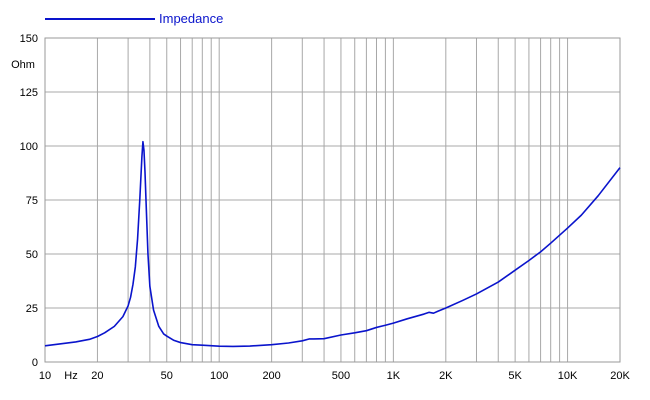 The width and height of the screenshot is (650, 400). What do you see at coordinates (446, 376) in the screenshot?
I see `x-tick-label-2k: 2K` at bounding box center [446, 376].